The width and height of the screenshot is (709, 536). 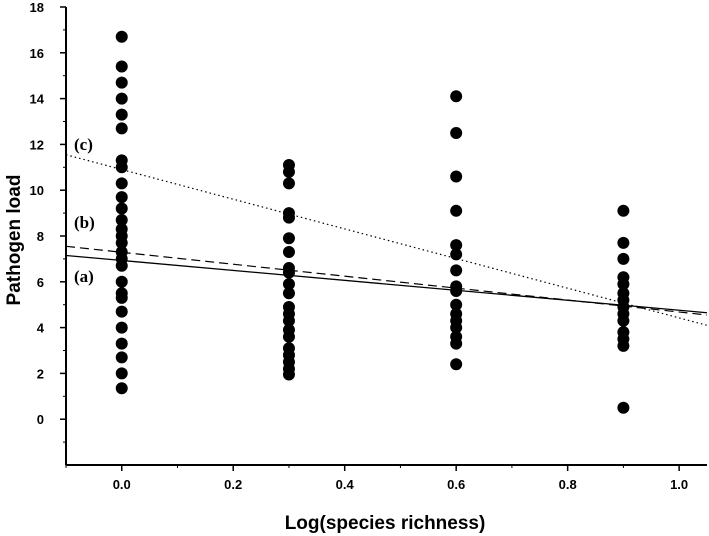 What do you see at coordinates (37, 190) in the screenshot?
I see `y-tick-label: 10` at bounding box center [37, 190].